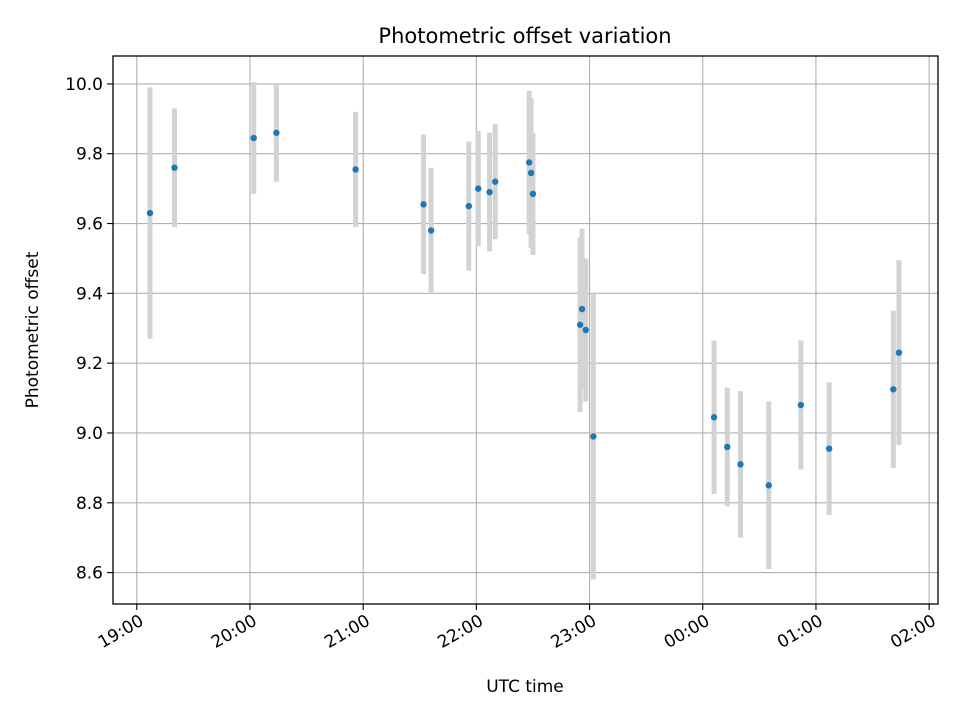 This screenshot has height=720, width=960. I want to click on y-tick-label: 9.2, so click(89, 364).